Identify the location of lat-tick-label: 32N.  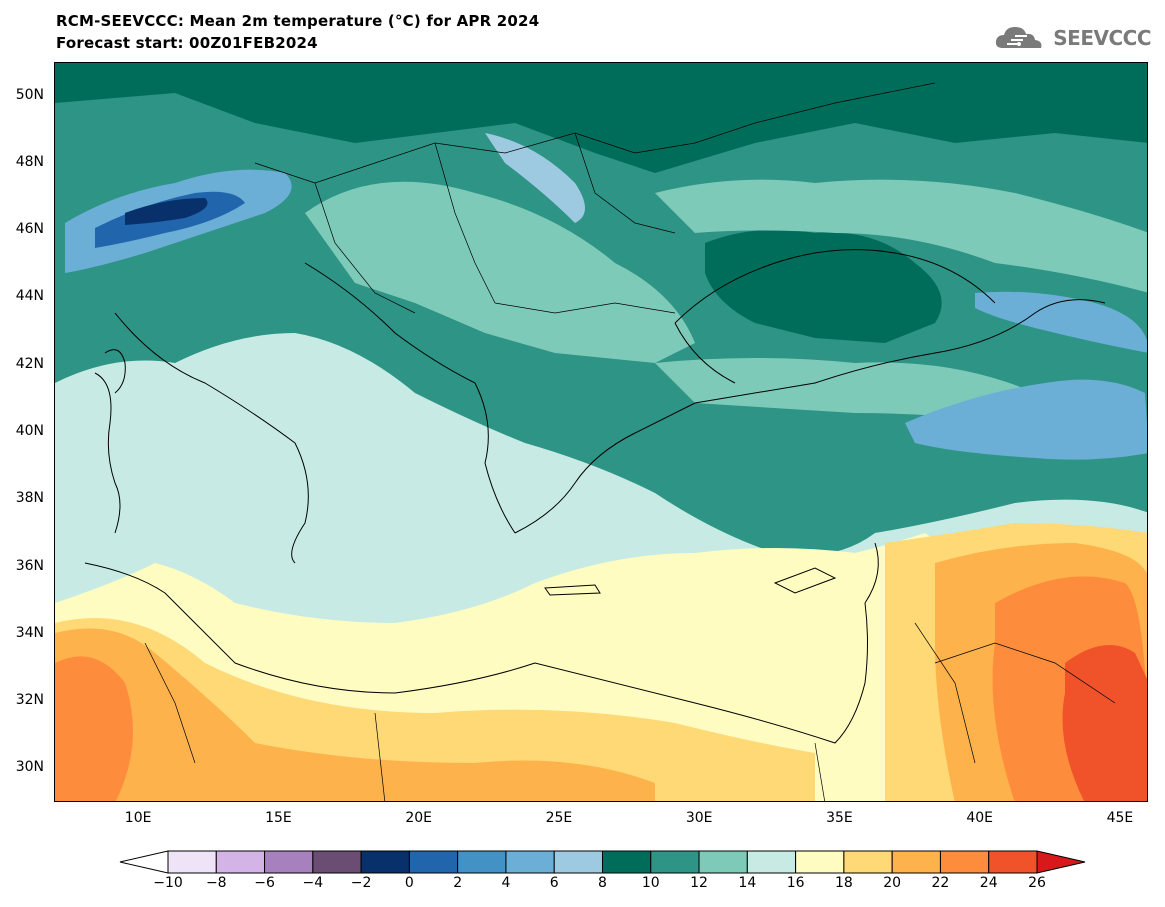
(29, 700).